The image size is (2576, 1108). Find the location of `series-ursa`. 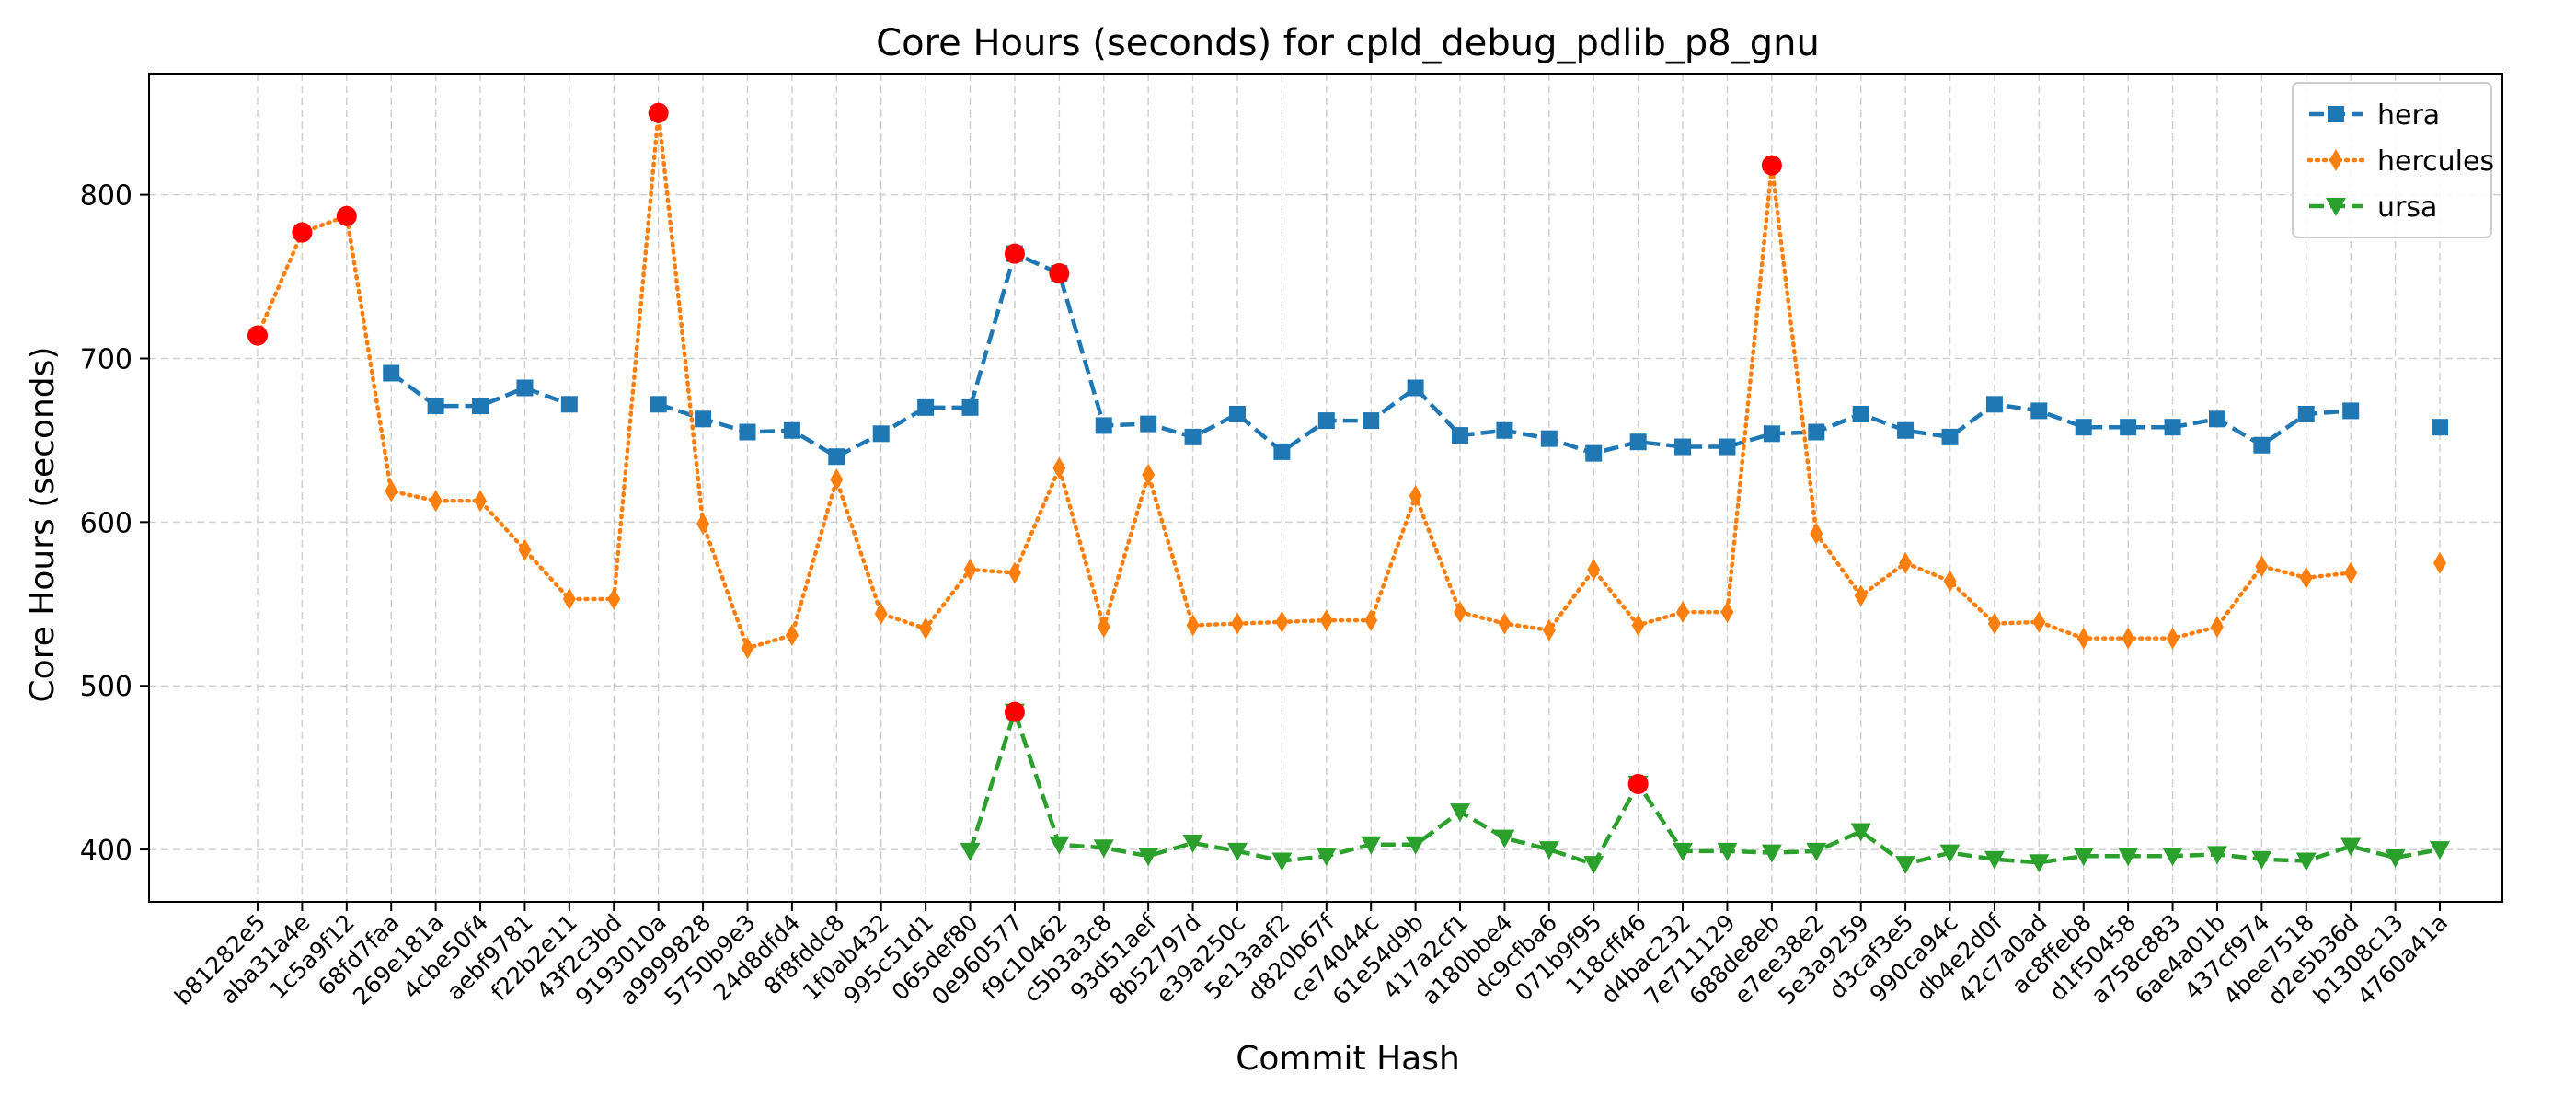

series-ursa is located at coordinates (1705, 789).